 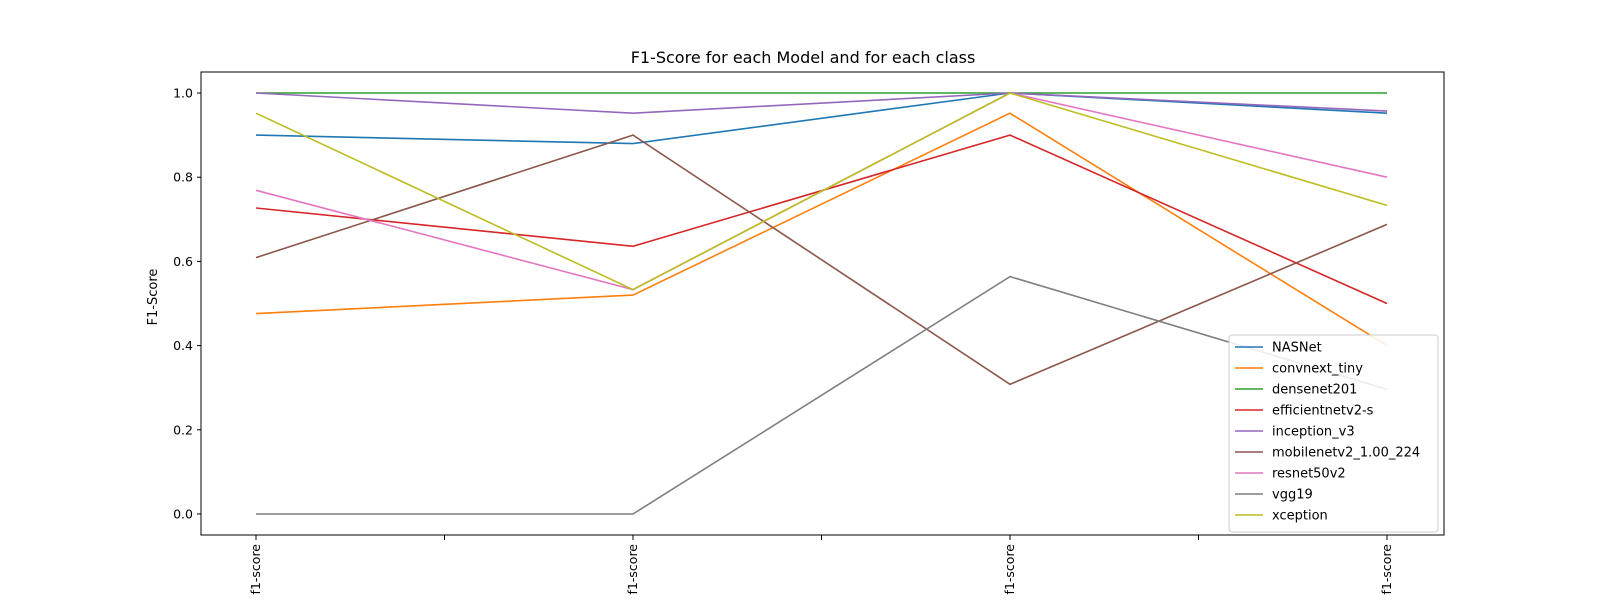 What do you see at coordinates (187, 303) in the screenshot?
I see `y-axis-ticks: 0.0 0.2 0.4 0.6 0.8 1.0` at bounding box center [187, 303].